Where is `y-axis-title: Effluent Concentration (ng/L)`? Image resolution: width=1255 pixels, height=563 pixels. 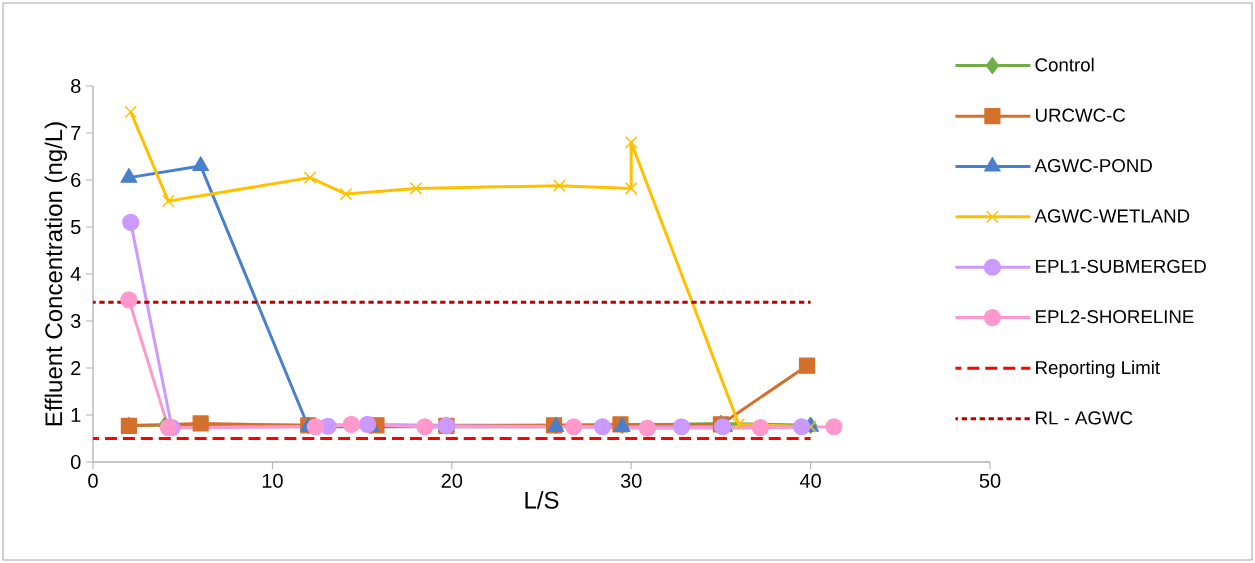 y-axis-title: Effluent Concentration (ng/L) is located at coordinates (56, 274).